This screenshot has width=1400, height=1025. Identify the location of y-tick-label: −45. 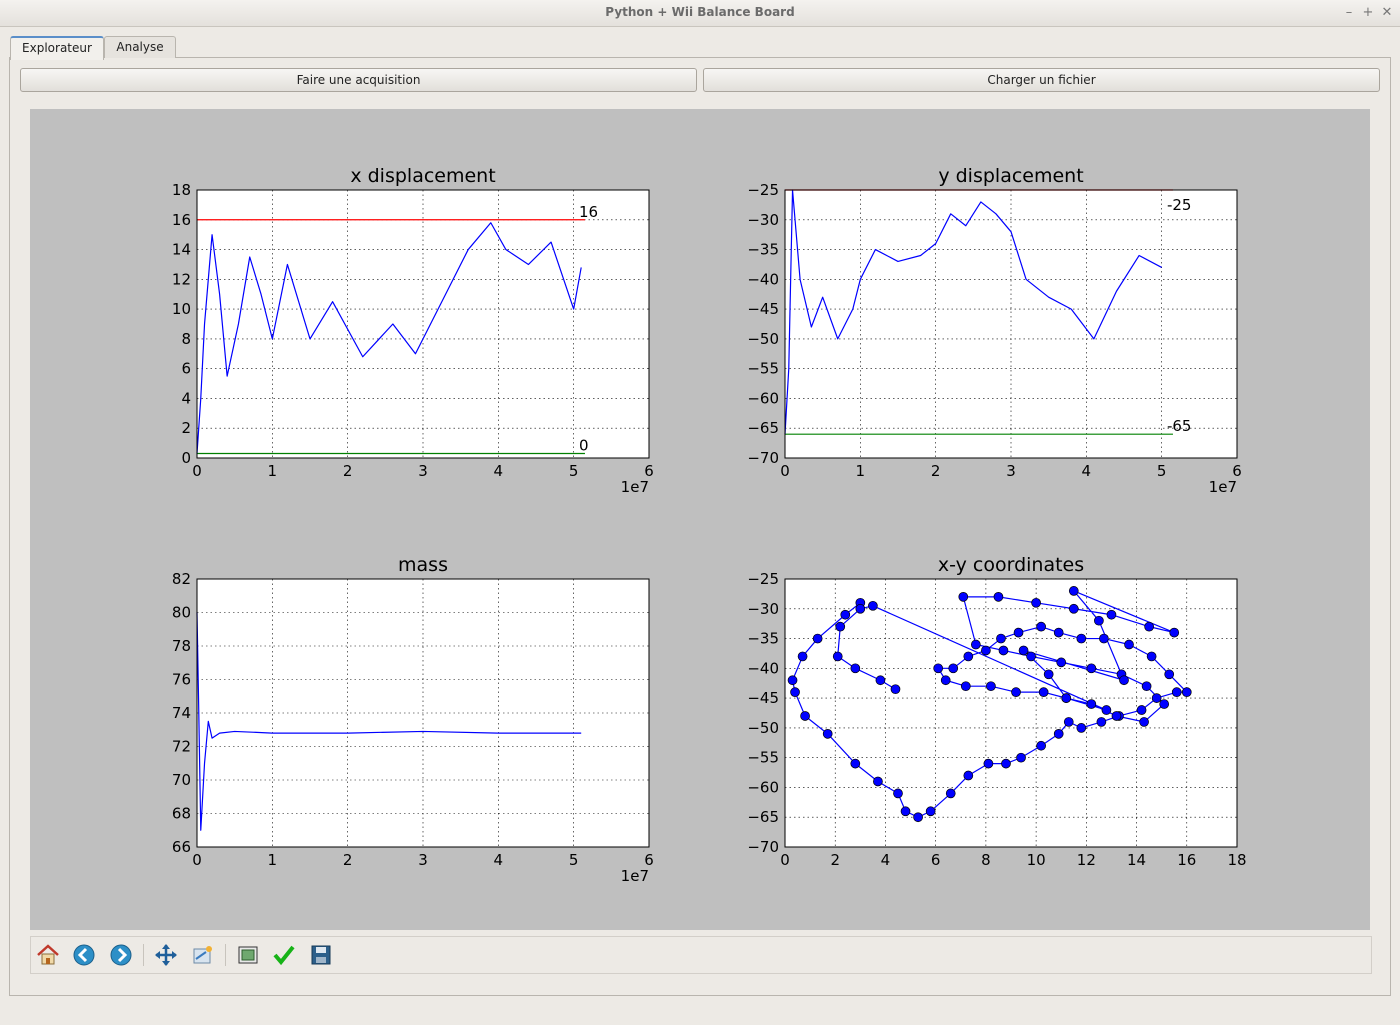
(763, 698).